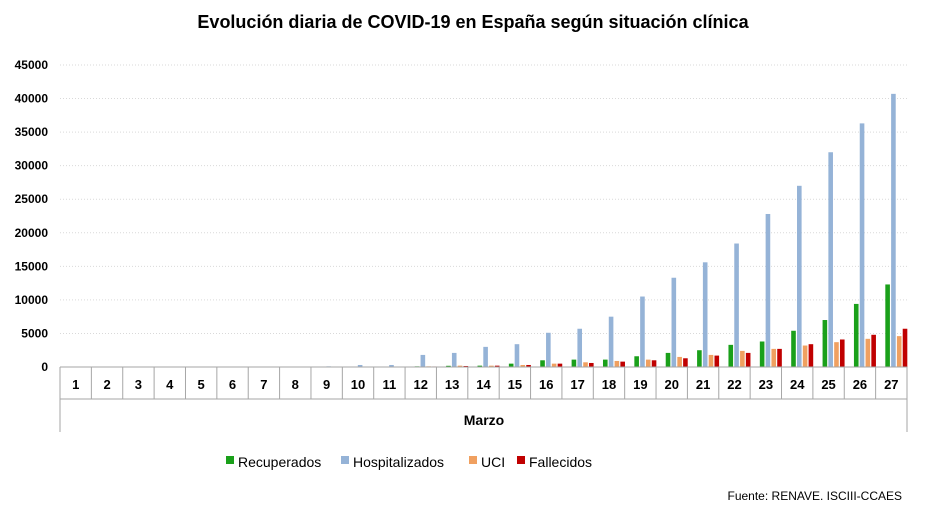 The width and height of the screenshot is (947, 523). I want to click on legend-swatch-fallecidos, so click(521, 460).